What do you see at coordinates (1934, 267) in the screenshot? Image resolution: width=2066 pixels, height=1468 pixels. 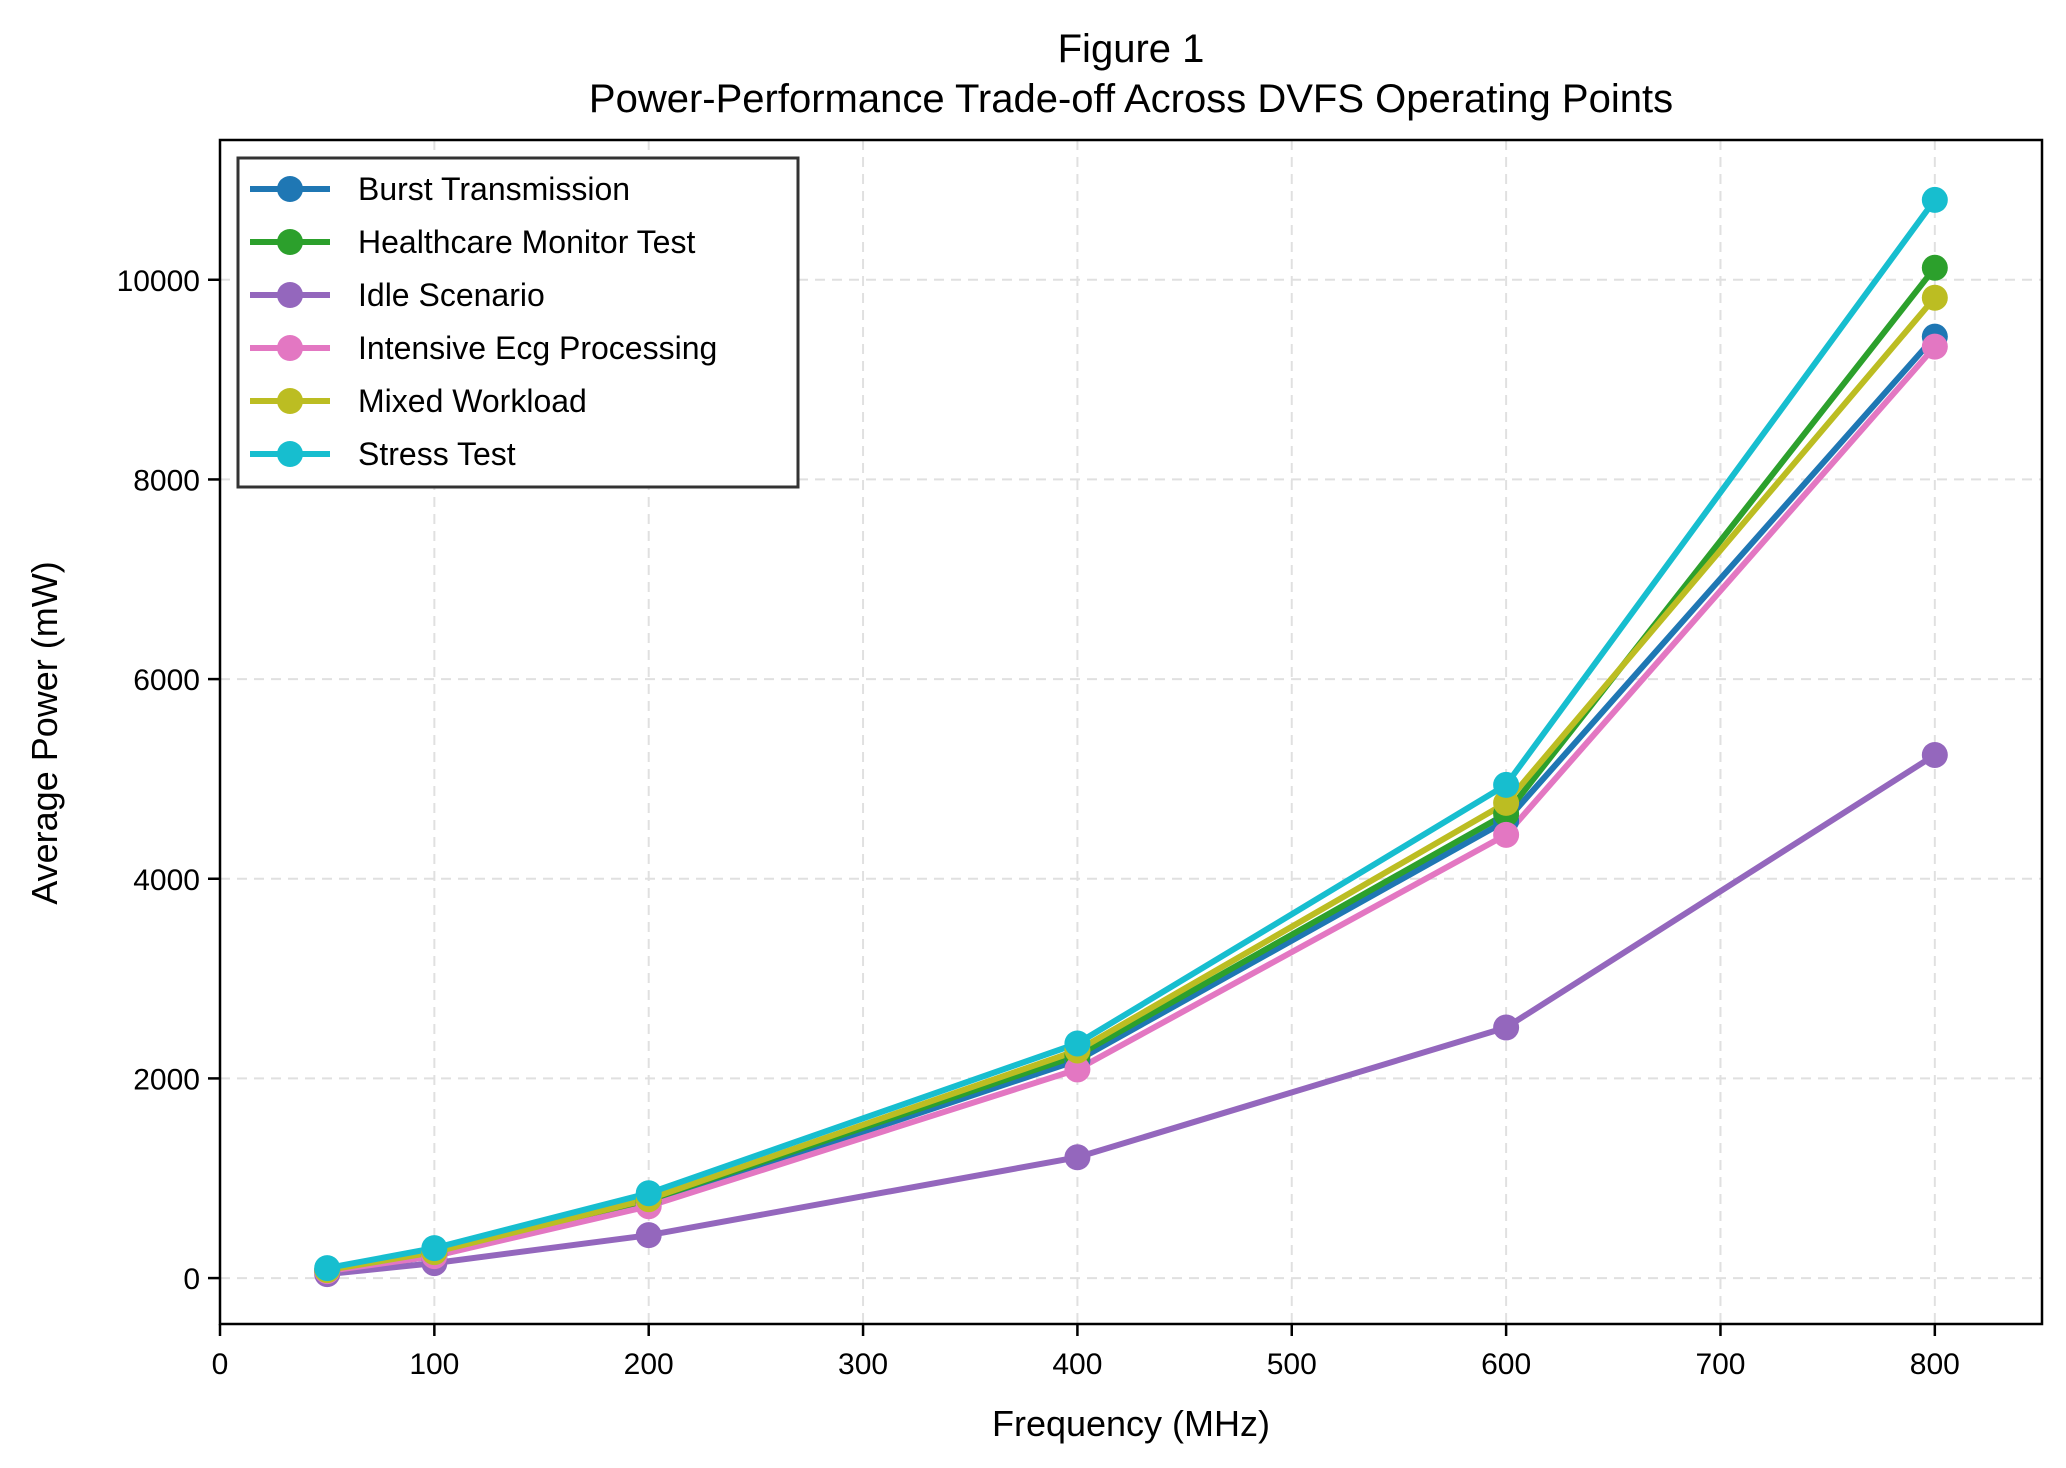 I see `data-point-healthcare-monitor-test` at bounding box center [1934, 267].